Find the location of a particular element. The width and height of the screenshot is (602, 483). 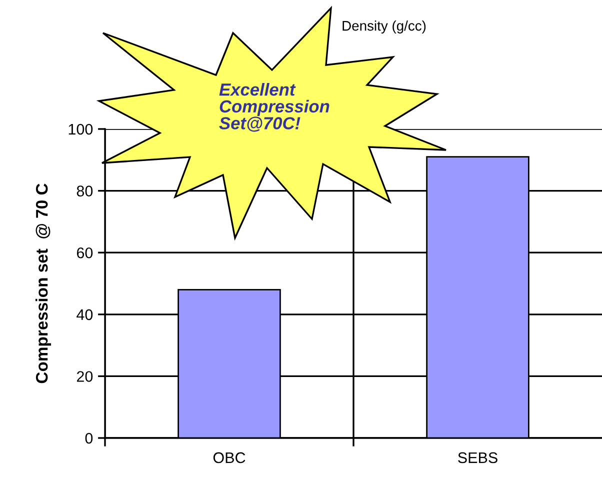

y-tick-label: 20 is located at coordinates (84, 376).